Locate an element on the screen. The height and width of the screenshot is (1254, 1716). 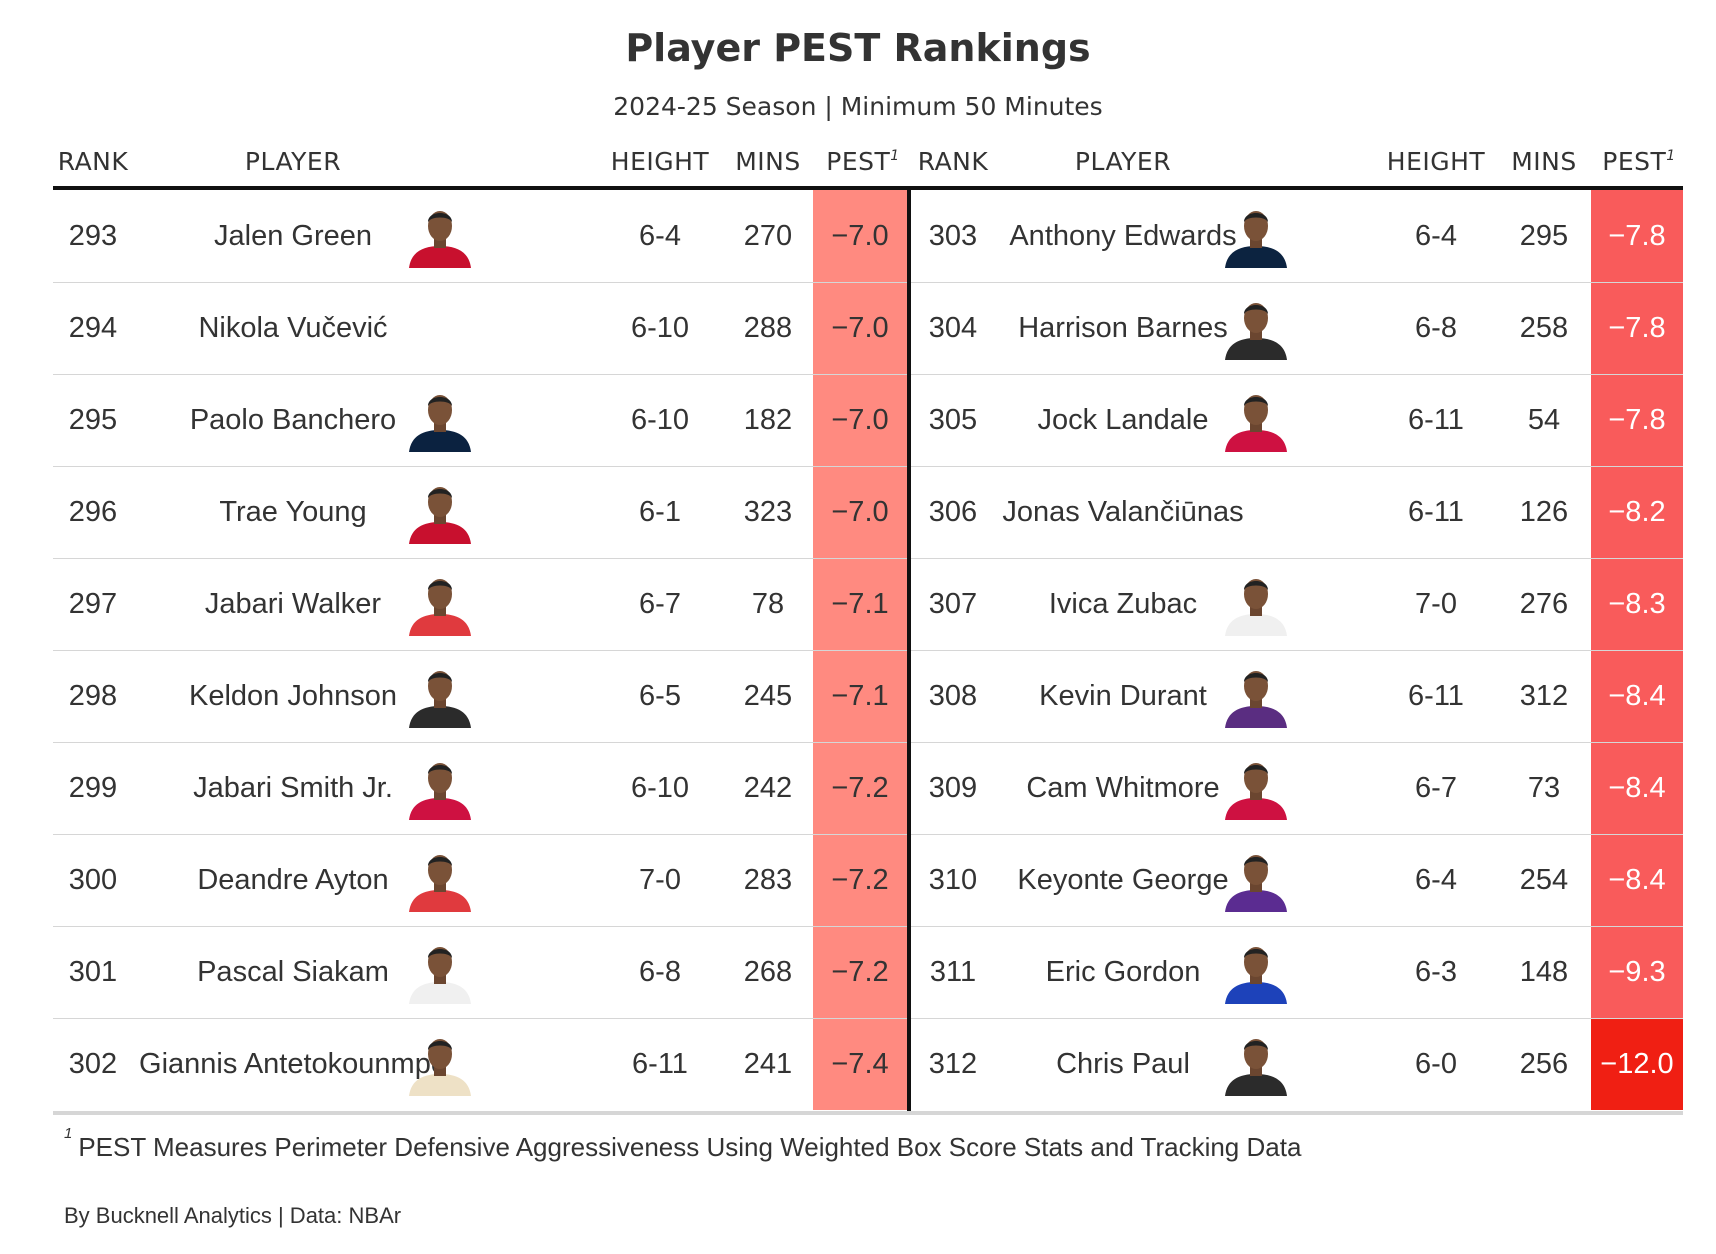
mins-cell: 241 is located at coordinates (768, 1064).